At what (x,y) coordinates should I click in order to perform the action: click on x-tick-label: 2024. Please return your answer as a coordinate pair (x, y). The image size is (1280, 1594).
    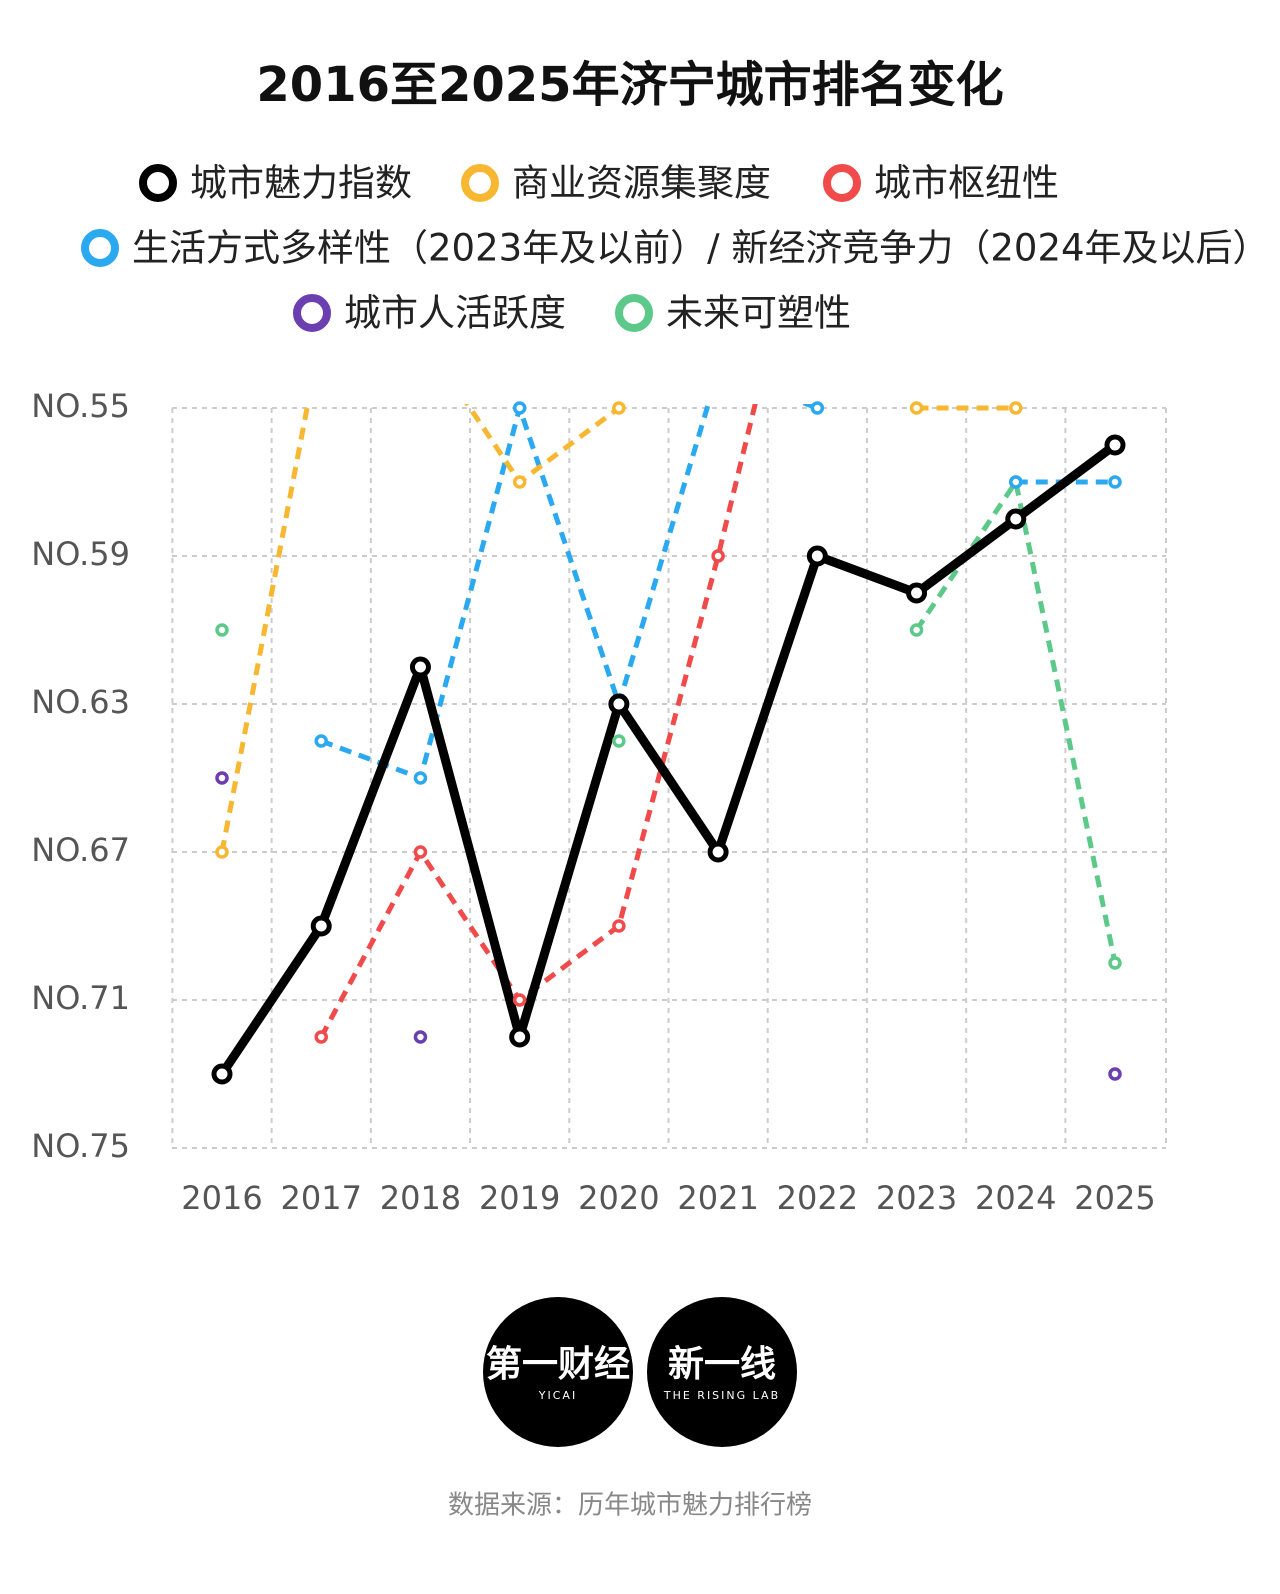
    Looking at the image, I should click on (1015, 1198).